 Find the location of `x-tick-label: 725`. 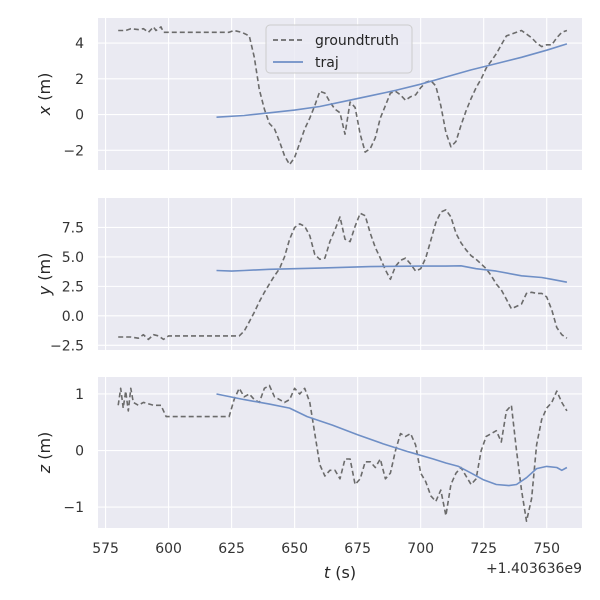

x-tick-label: 725 is located at coordinates (483, 549).